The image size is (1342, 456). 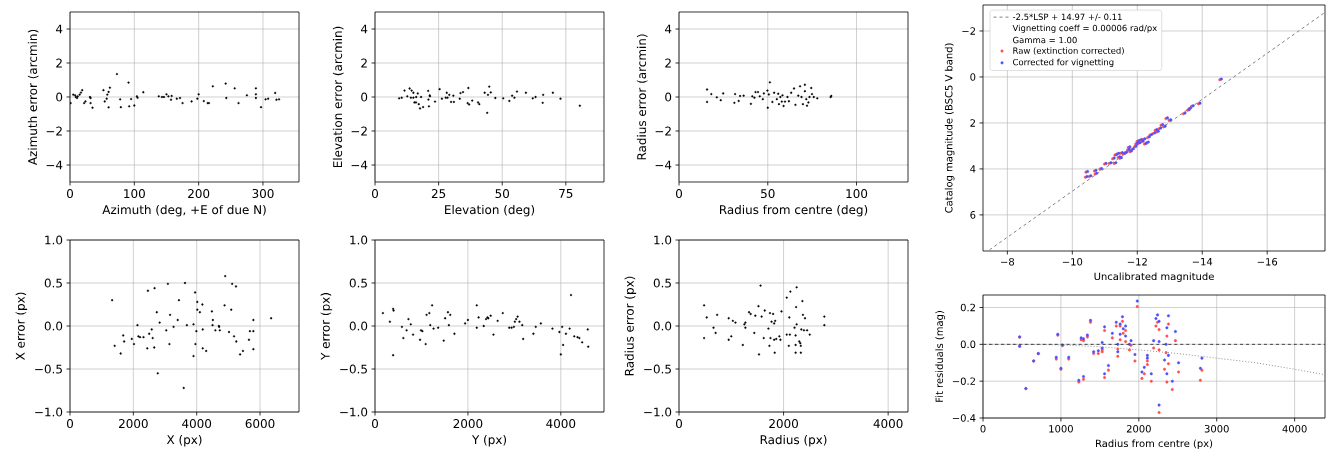 What do you see at coordinates (566, 193) in the screenshot?
I see `x-tick-label: 75` at bounding box center [566, 193].